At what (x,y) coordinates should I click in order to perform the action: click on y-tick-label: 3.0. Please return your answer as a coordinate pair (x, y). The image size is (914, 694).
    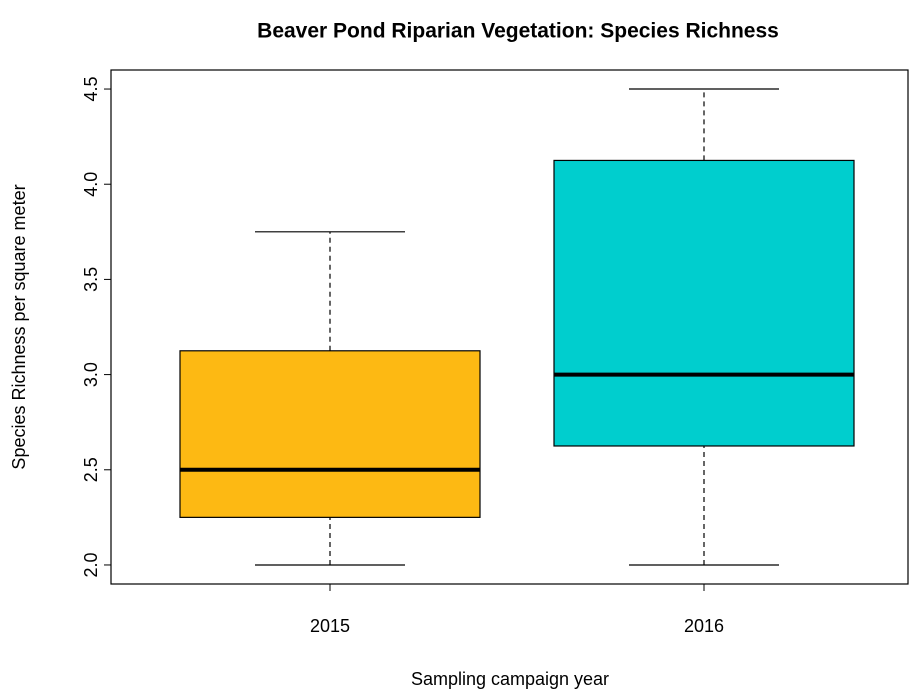
    Looking at the image, I should click on (91, 374).